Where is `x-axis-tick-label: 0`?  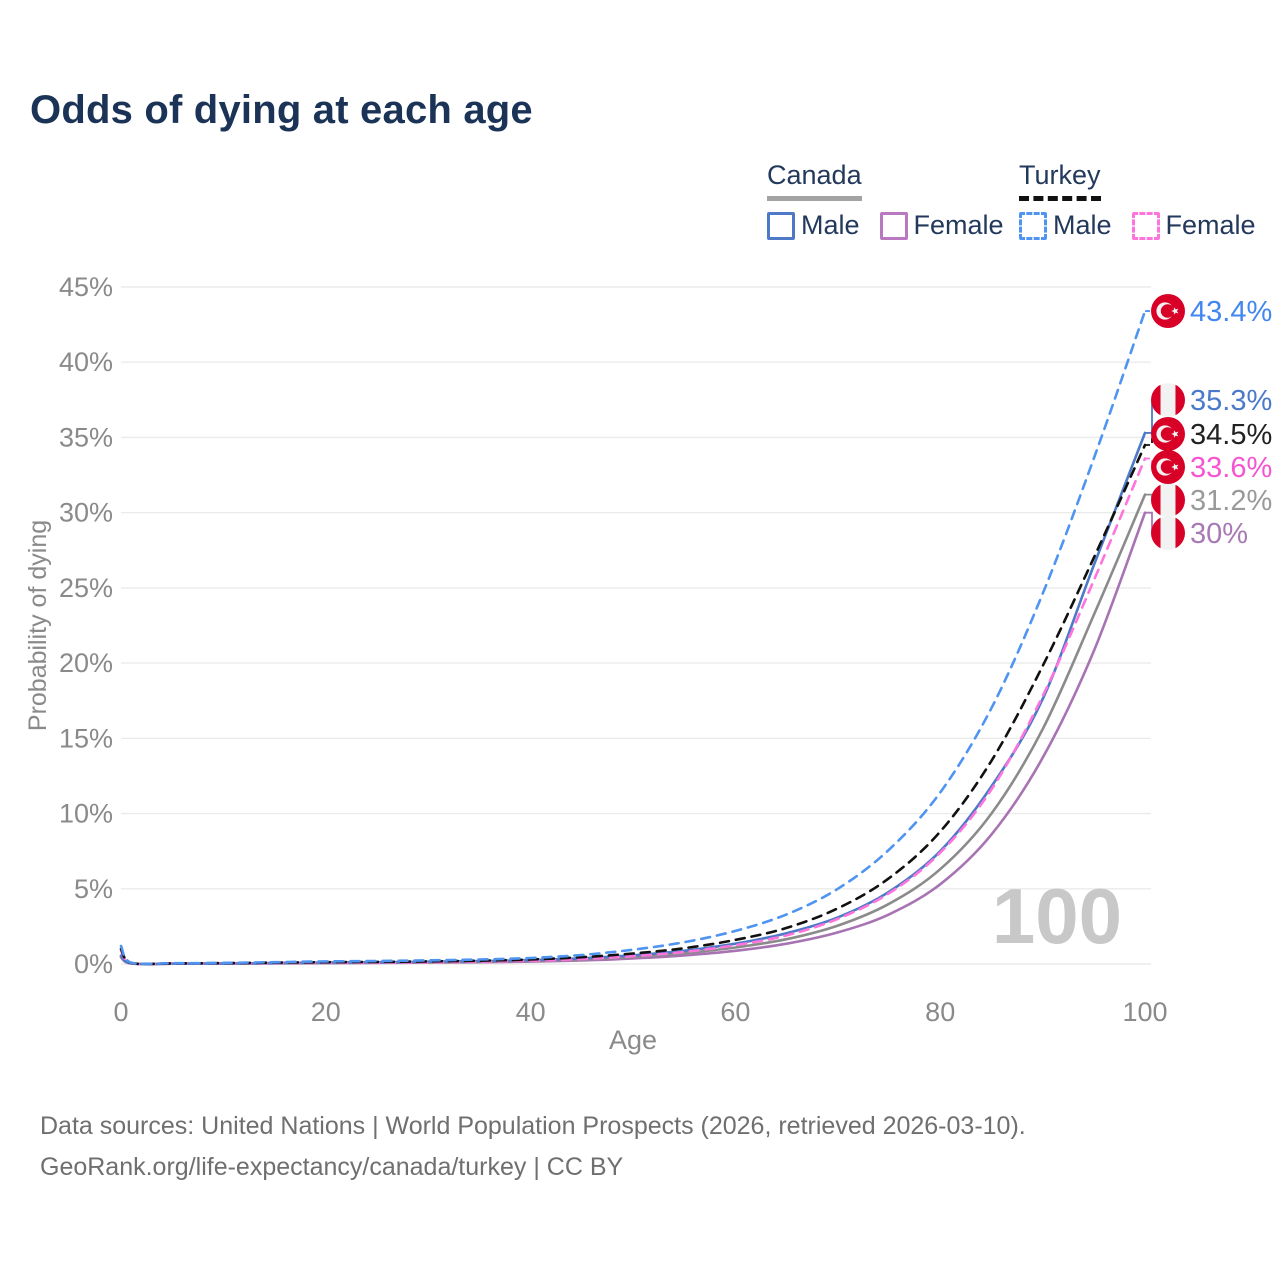
x-axis-tick-label: 0 is located at coordinates (120, 1012).